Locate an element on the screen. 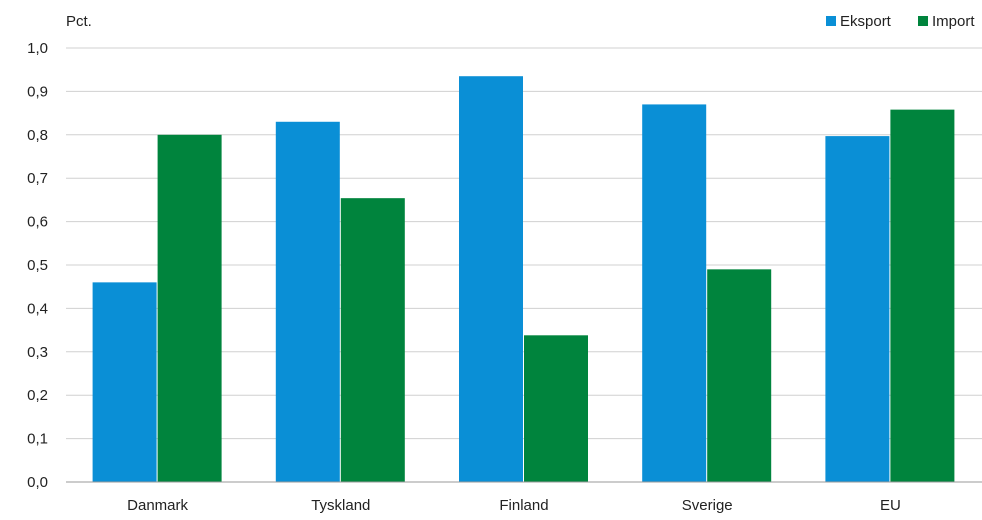 Image resolution: width=982 pixels, height=520 pixels. legend-label-import: Import is located at coordinates (953, 21).